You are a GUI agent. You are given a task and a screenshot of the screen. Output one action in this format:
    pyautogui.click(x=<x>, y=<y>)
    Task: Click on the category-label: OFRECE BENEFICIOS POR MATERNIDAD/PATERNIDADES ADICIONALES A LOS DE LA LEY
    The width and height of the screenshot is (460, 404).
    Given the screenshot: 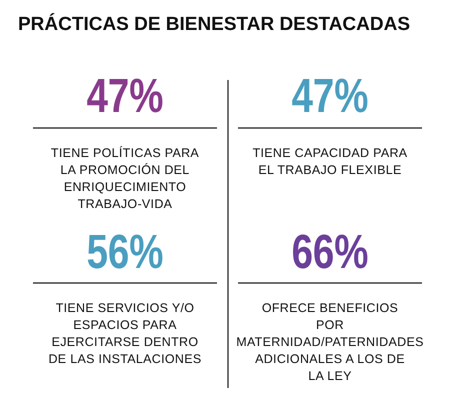 What is the action you would take?
    pyautogui.click(x=330, y=342)
    